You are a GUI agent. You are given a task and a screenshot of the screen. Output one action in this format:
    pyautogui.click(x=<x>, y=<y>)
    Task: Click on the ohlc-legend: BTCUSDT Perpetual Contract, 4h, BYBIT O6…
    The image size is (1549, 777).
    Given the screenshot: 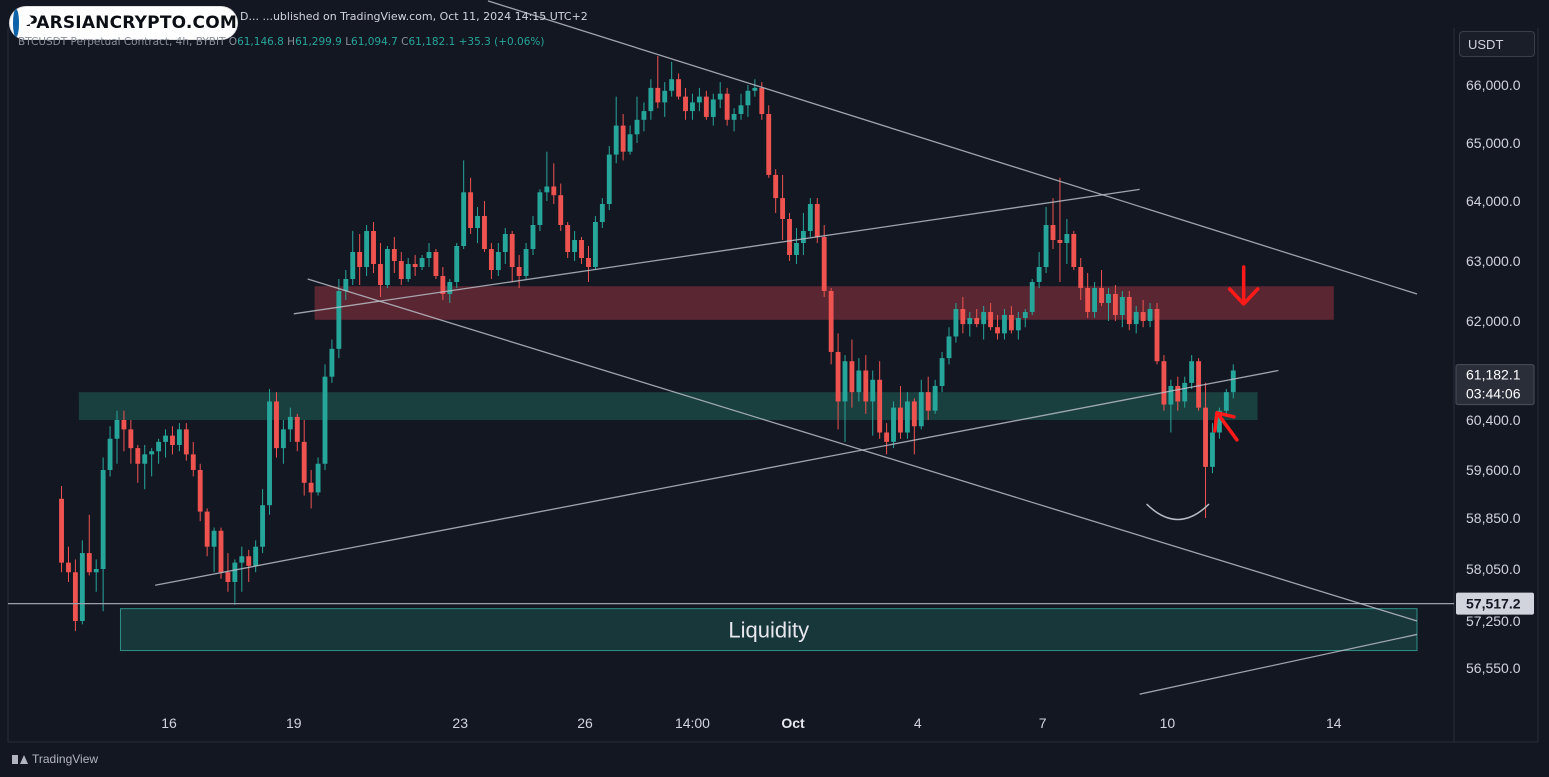 What is the action you would take?
    pyautogui.click(x=281, y=42)
    